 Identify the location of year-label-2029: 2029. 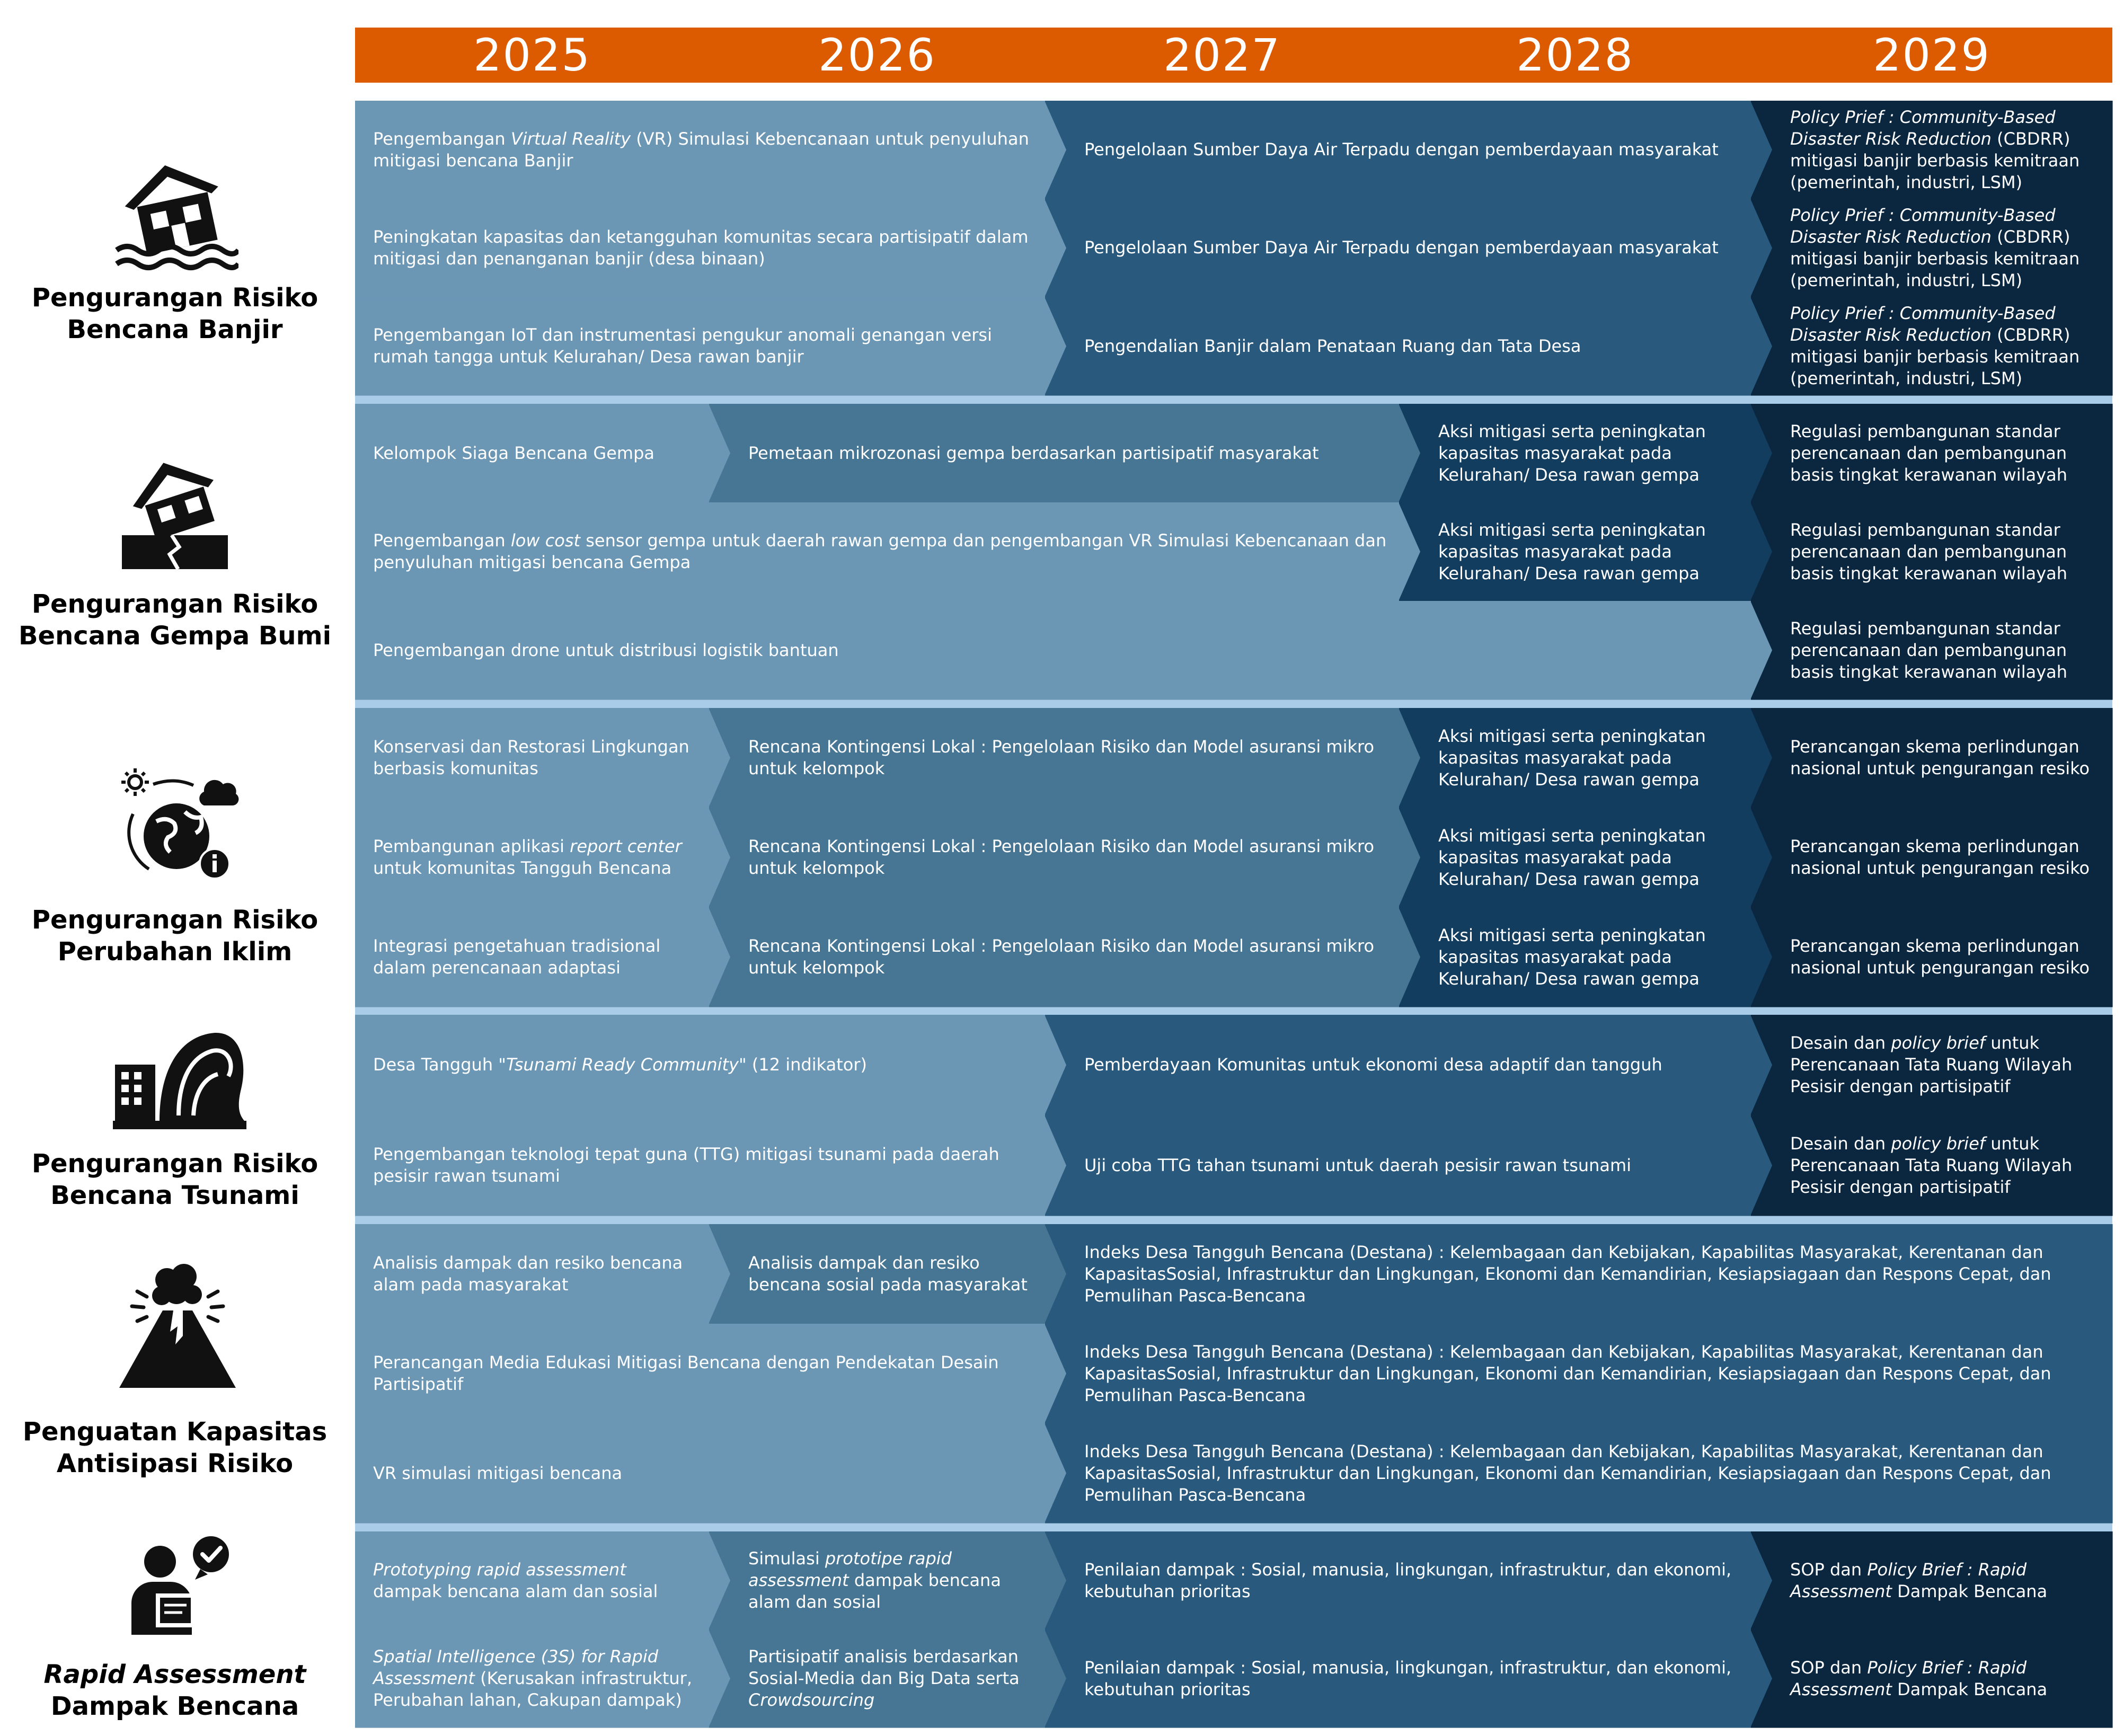
(1931, 55).